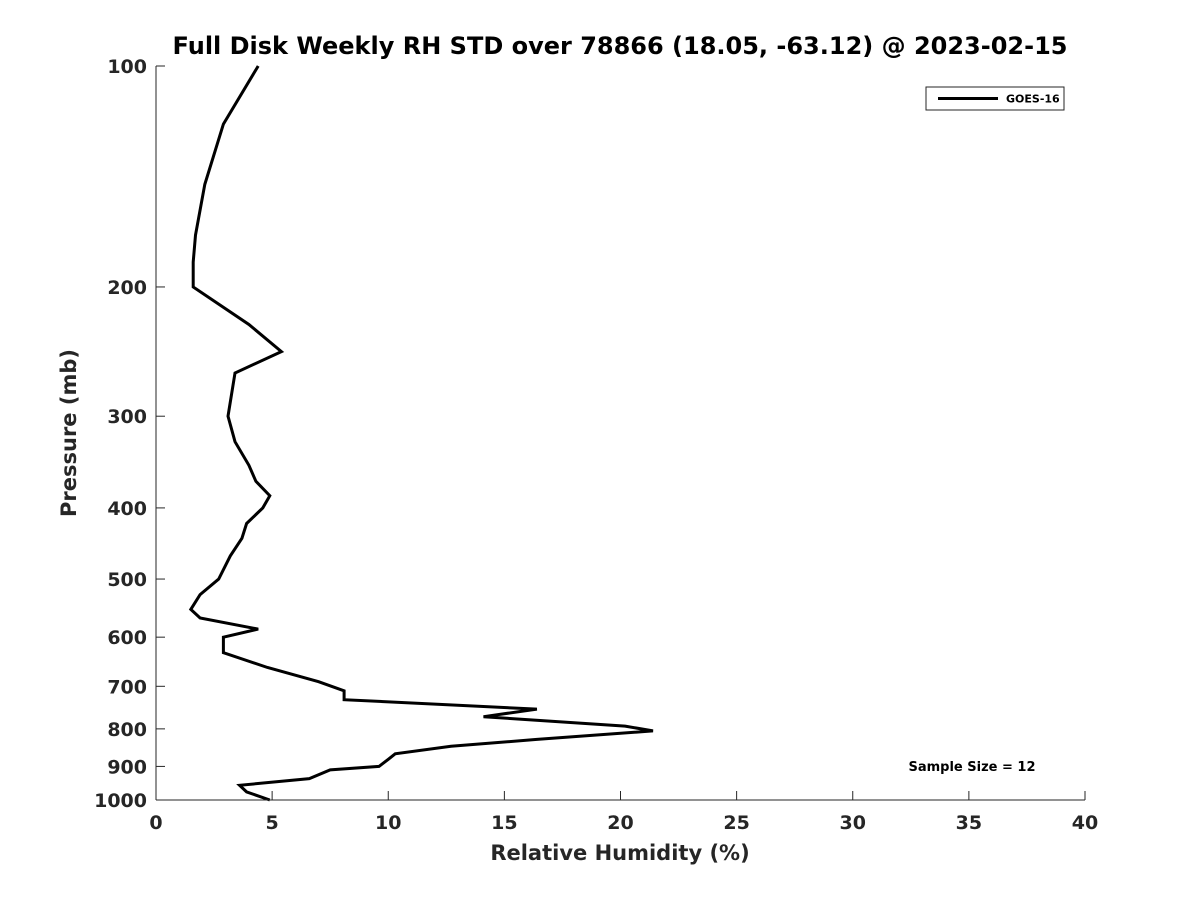 Image resolution: width=1200 pixels, height=900 pixels. What do you see at coordinates (69, 433) in the screenshot?
I see `y-axis-label: Pressure (mb)` at bounding box center [69, 433].